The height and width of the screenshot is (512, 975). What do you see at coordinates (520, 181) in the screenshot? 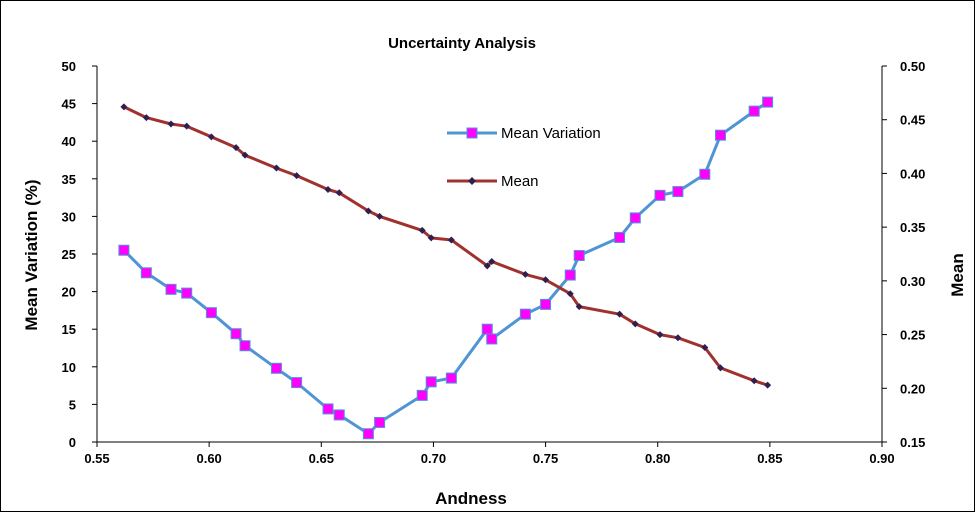
I see `legend-label-mean: Mean` at bounding box center [520, 181].